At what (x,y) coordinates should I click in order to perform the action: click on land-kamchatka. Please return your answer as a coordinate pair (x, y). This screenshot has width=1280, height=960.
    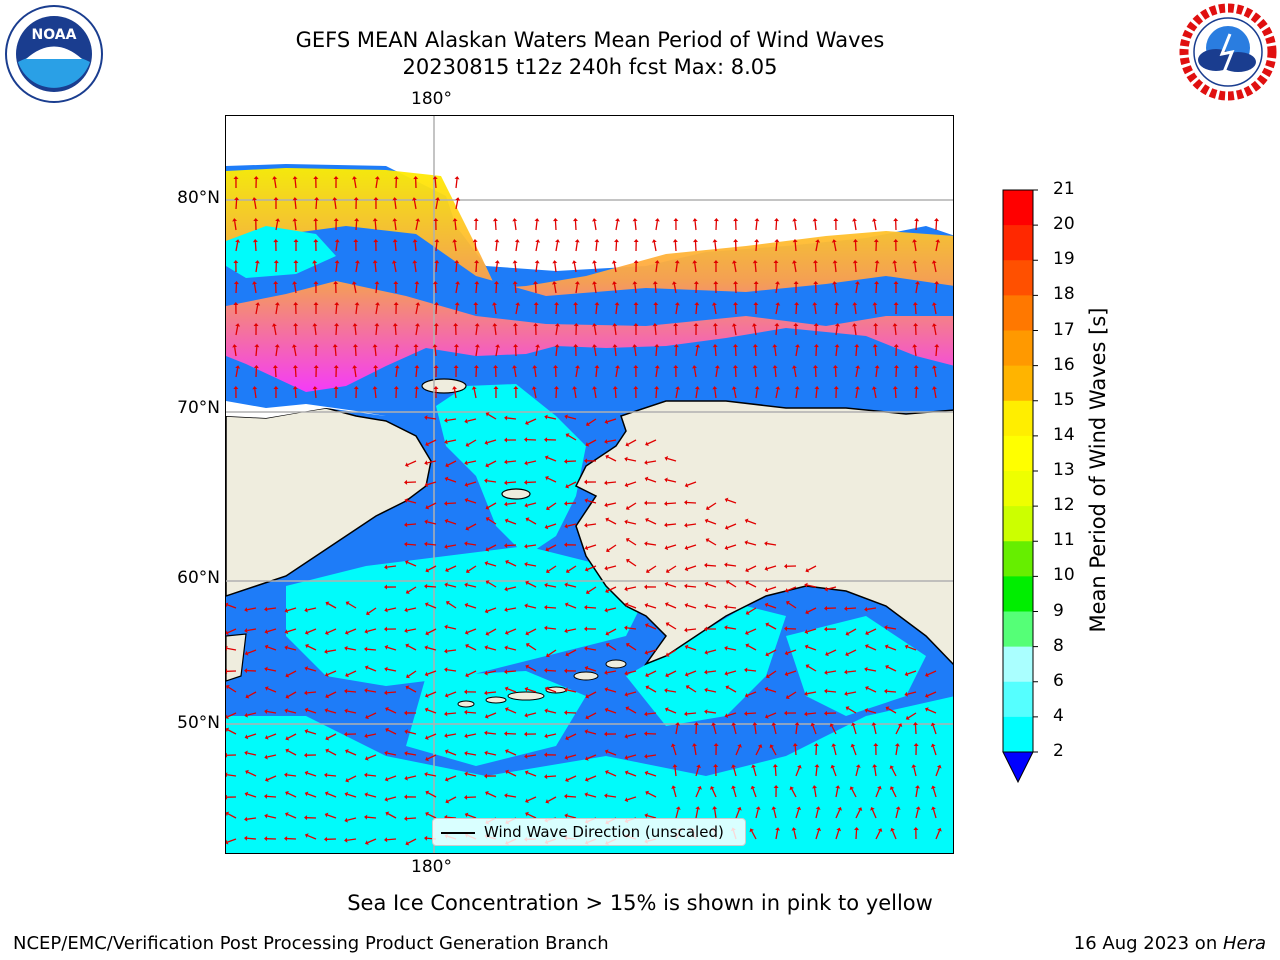
    Looking at the image, I should click on (236, 657).